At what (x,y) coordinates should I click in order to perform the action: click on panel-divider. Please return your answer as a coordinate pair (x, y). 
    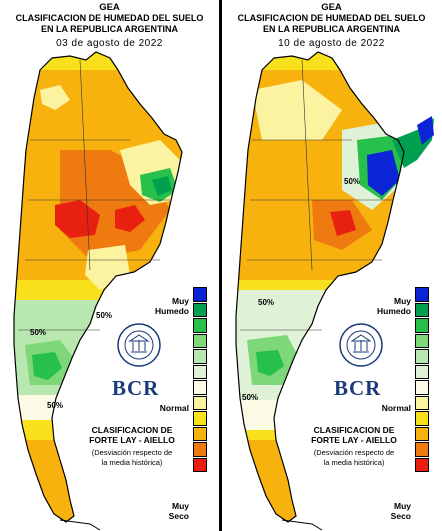
    Looking at the image, I should click on (220, 265).